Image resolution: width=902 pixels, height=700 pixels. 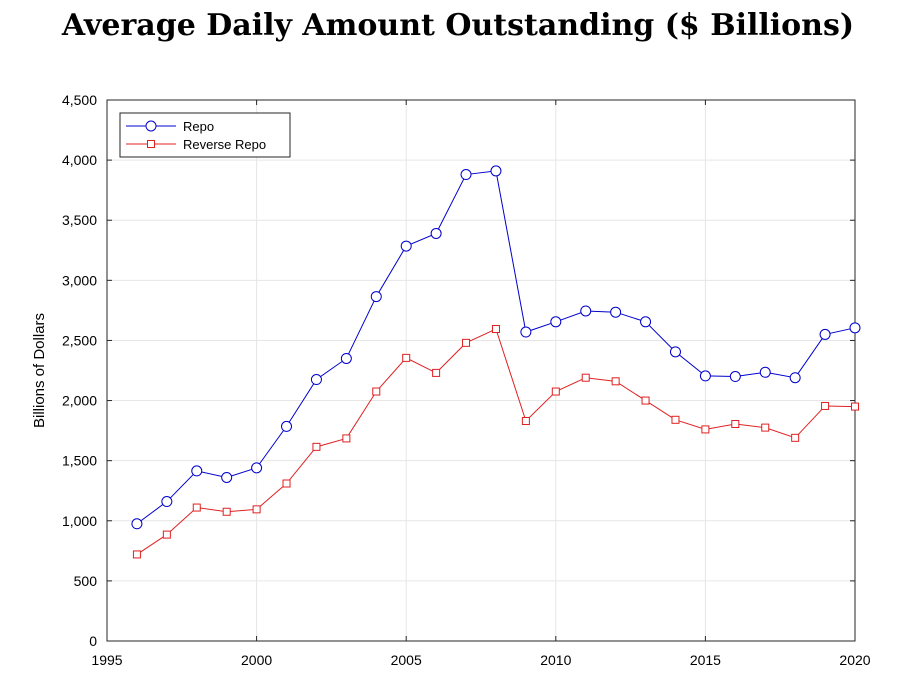 I want to click on legend-box, so click(x=205, y=135).